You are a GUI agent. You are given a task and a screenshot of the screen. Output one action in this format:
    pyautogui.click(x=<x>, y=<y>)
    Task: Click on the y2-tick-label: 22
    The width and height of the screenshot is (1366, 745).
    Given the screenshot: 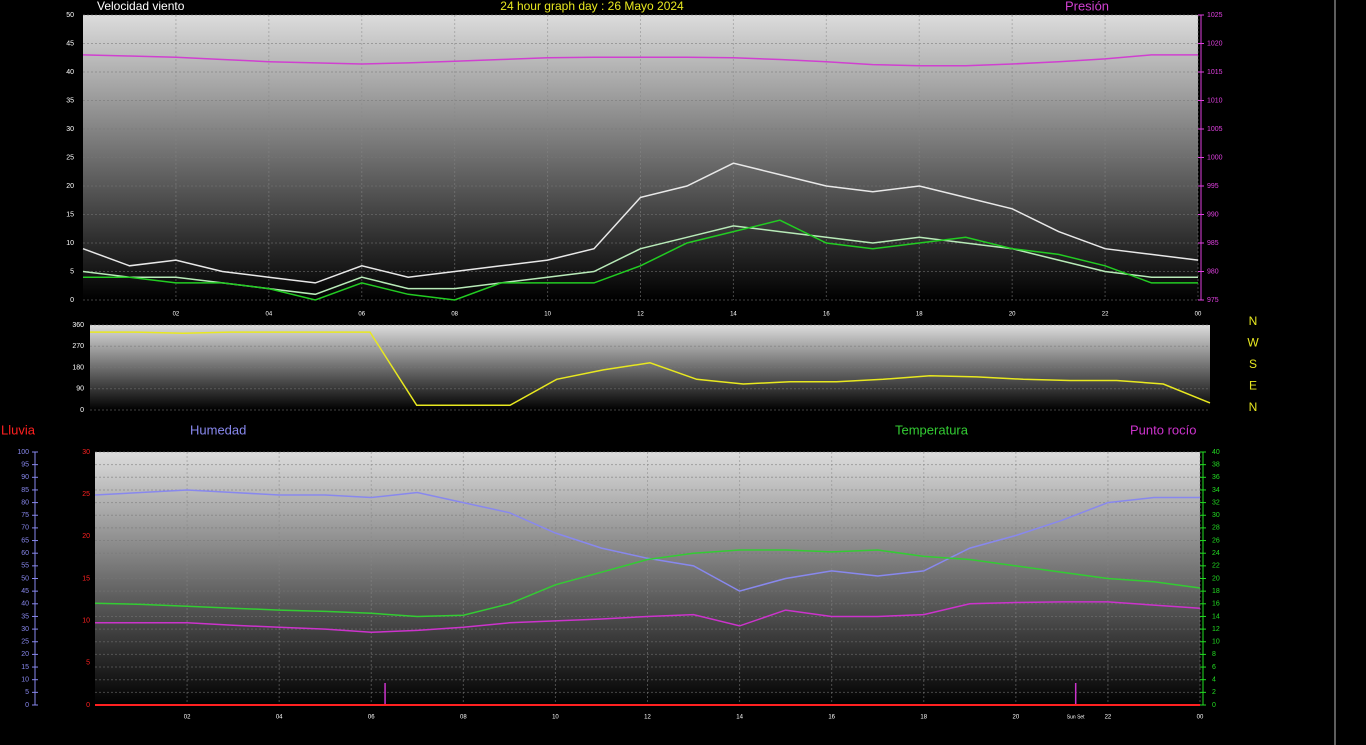 What is the action you would take?
    pyautogui.click(x=1216, y=566)
    